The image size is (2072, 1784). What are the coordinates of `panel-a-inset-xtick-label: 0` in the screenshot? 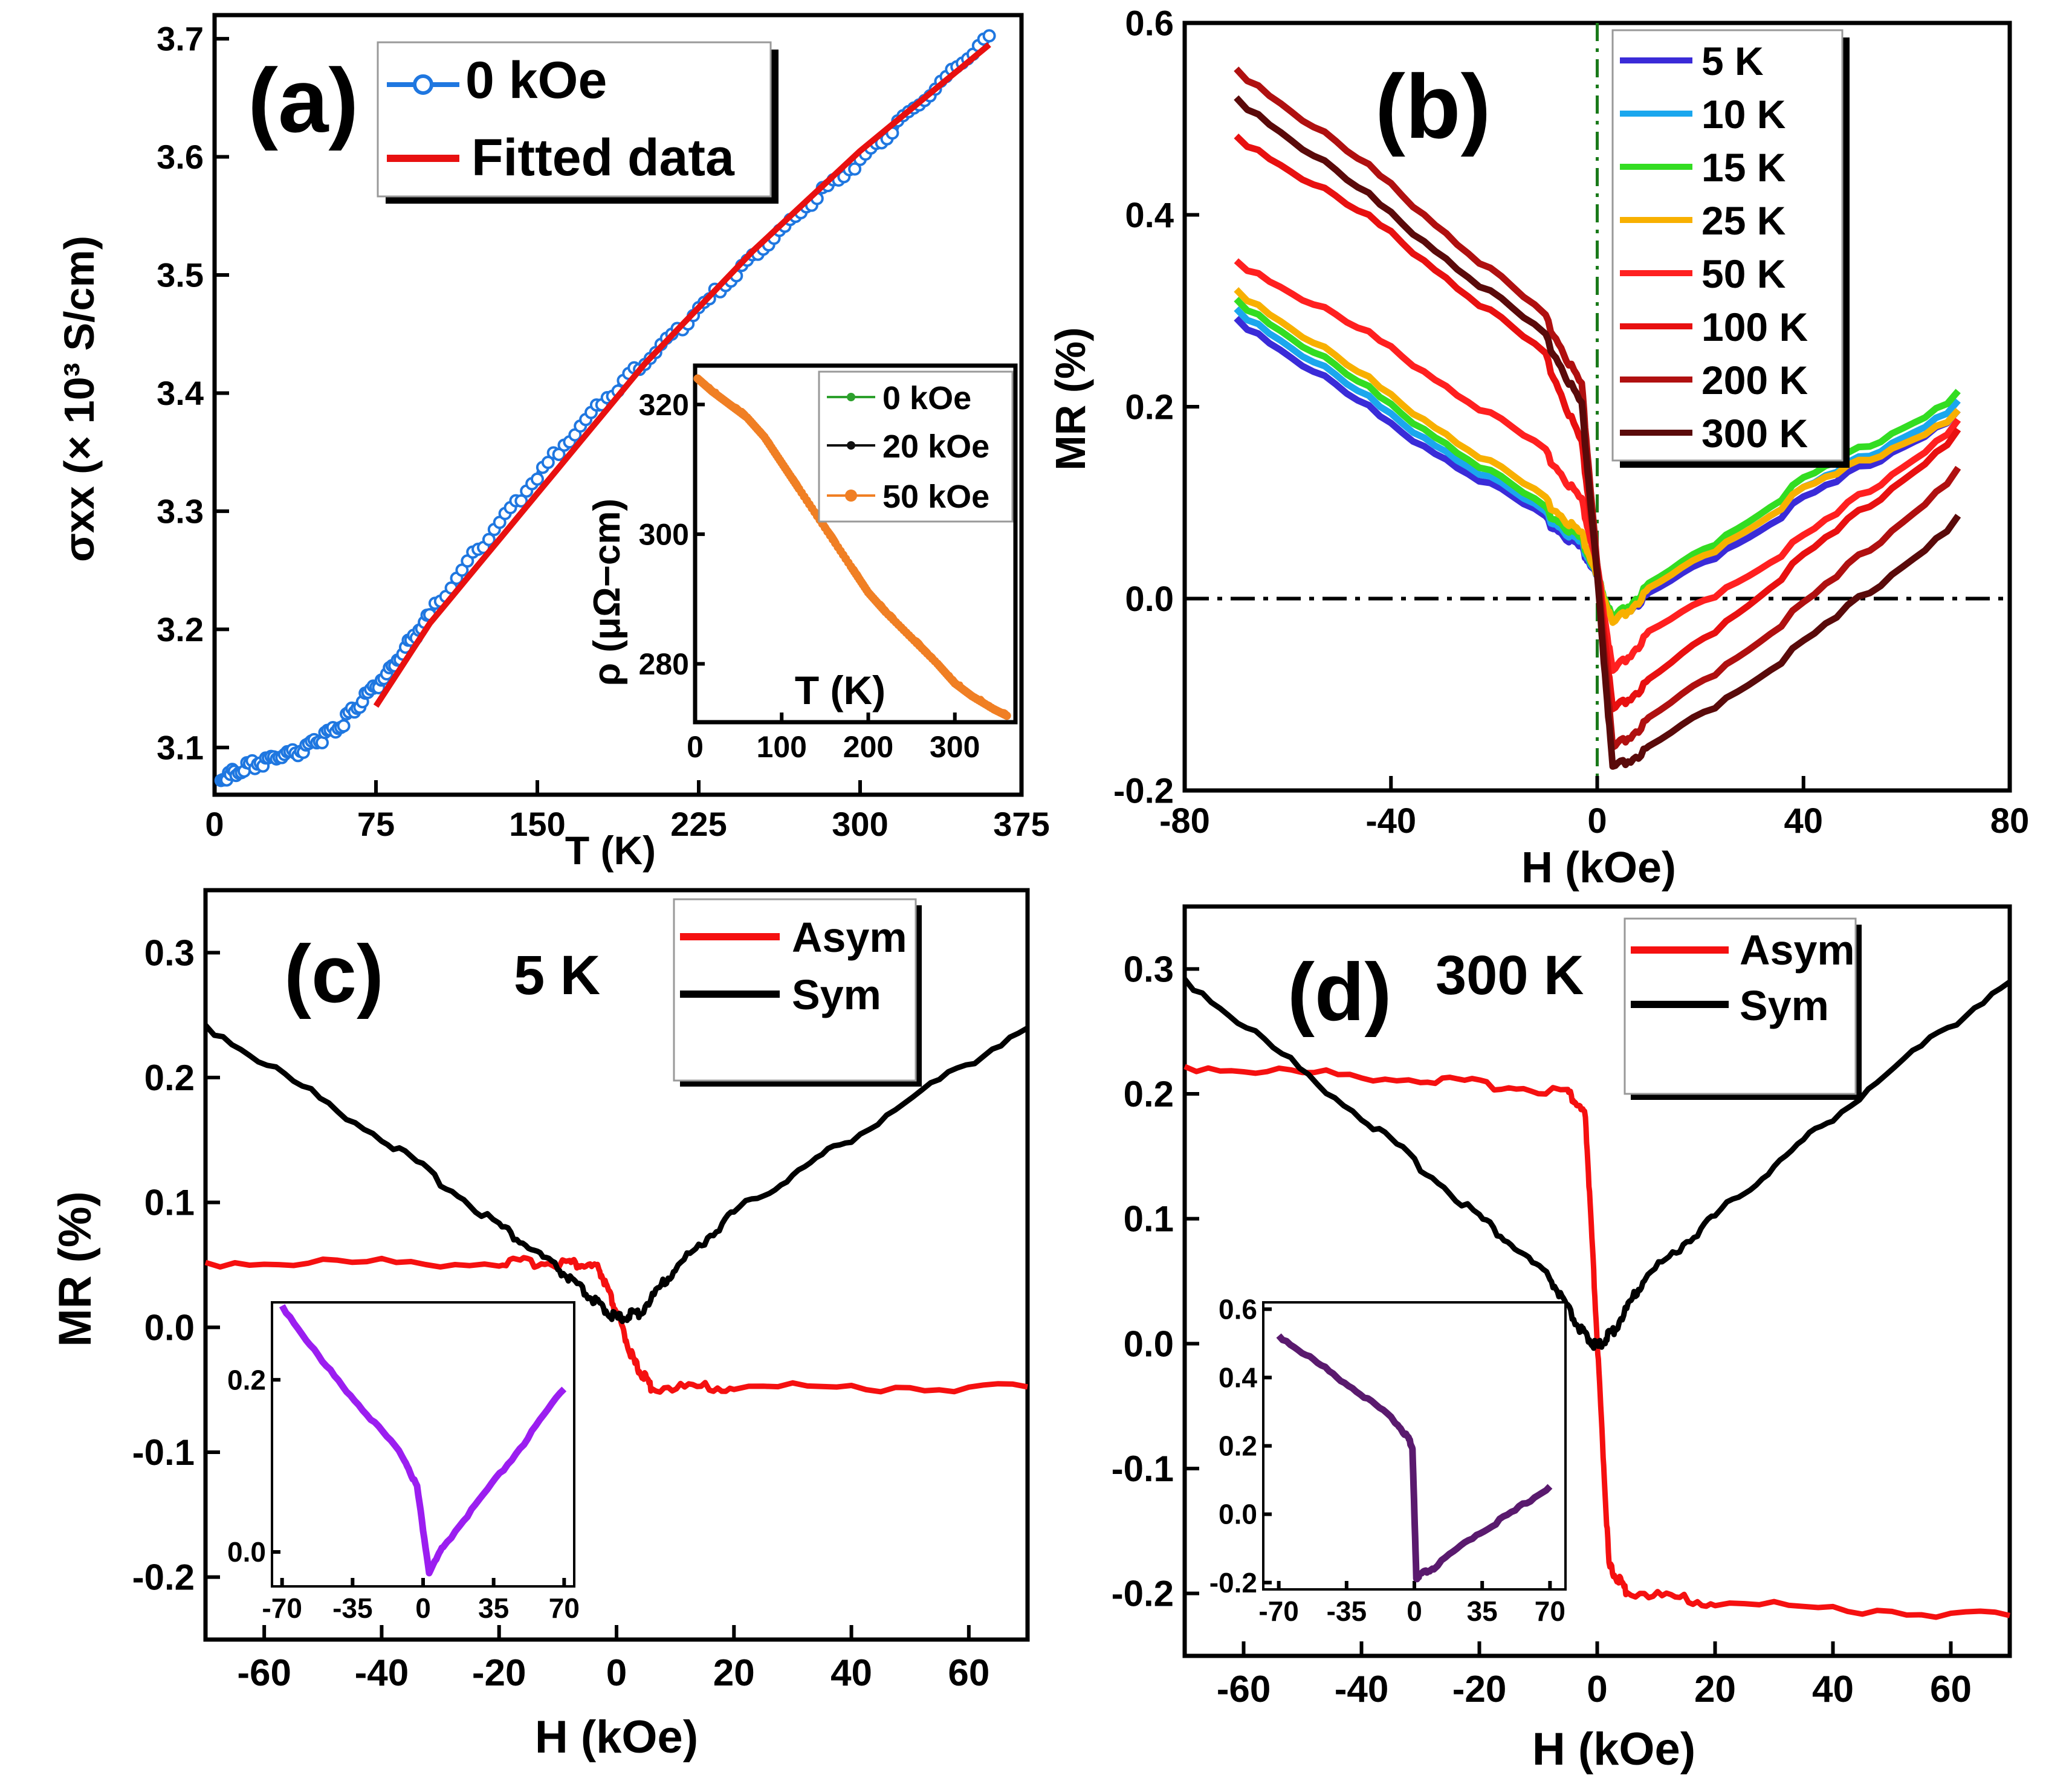 It's located at (695, 747).